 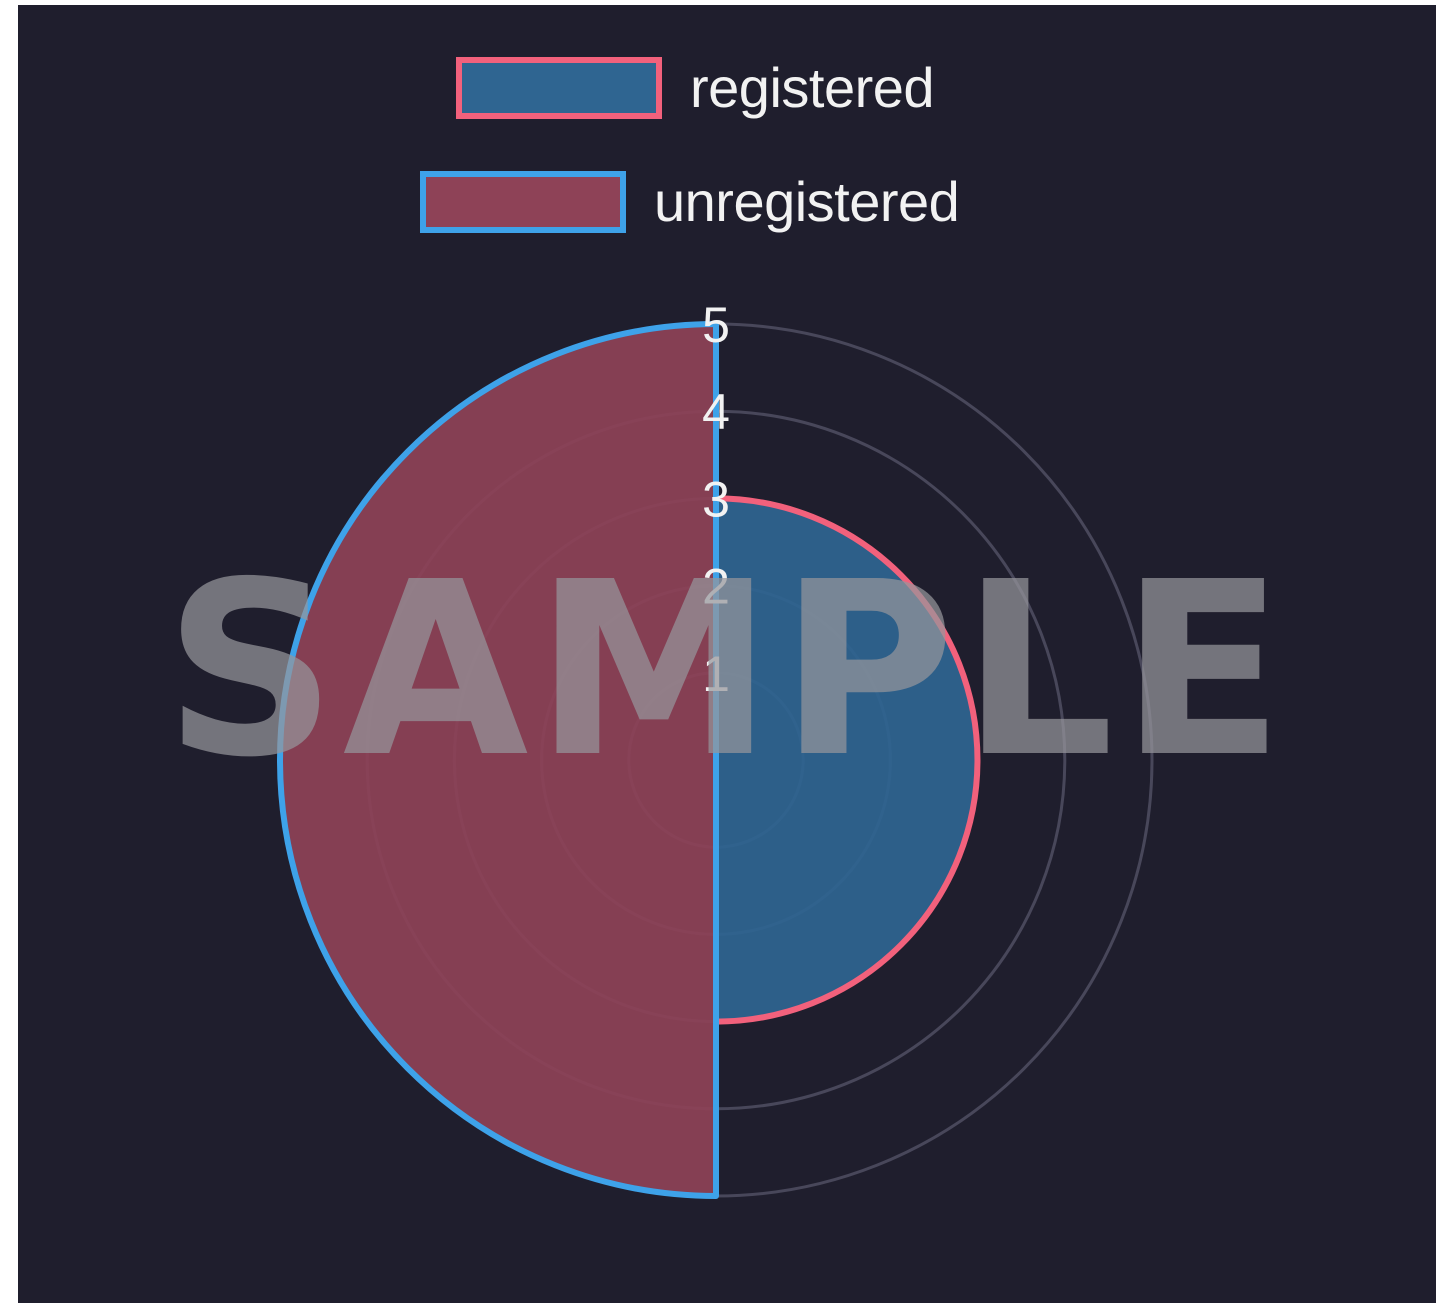 What do you see at coordinates (559, 87) in the screenshot?
I see `legend-swatch-registered` at bounding box center [559, 87].